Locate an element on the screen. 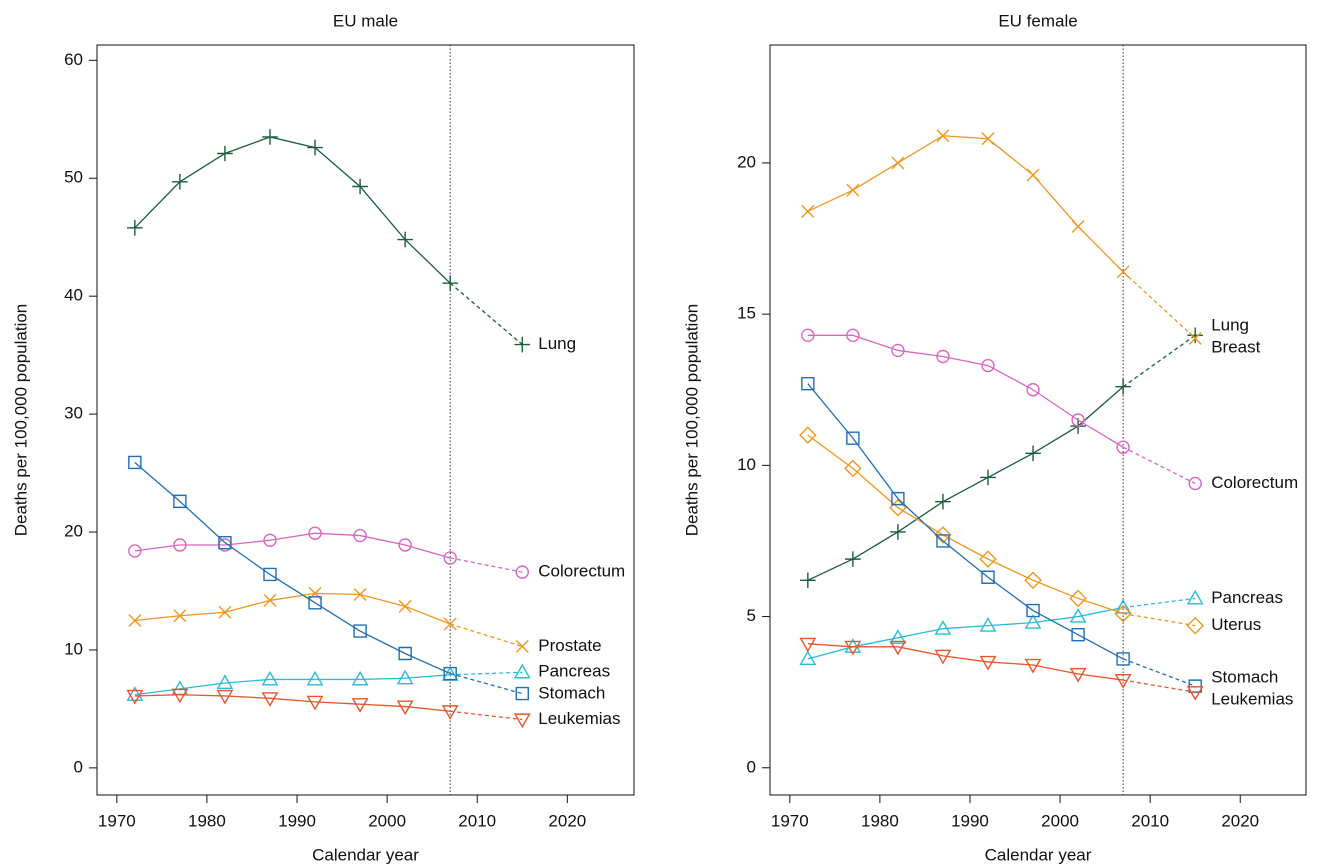 This screenshot has width=1332, height=868. y-tick-label: 20 is located at coordinates (73, 531).